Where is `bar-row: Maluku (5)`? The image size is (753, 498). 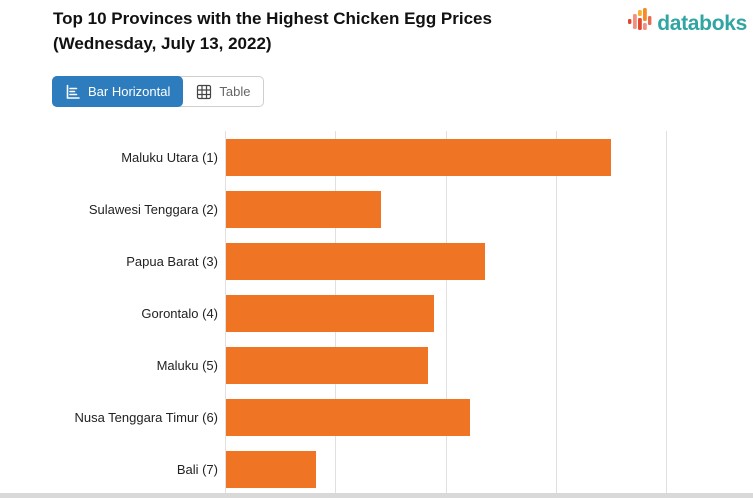
bar-row: Maluku (5) is located at coordinates (376, 365).